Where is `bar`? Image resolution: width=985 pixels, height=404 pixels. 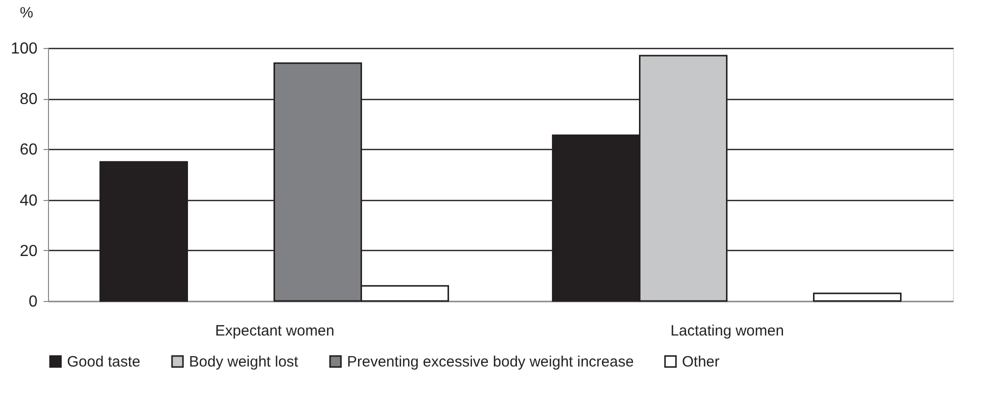 bar is located at coordinates (857, 297).